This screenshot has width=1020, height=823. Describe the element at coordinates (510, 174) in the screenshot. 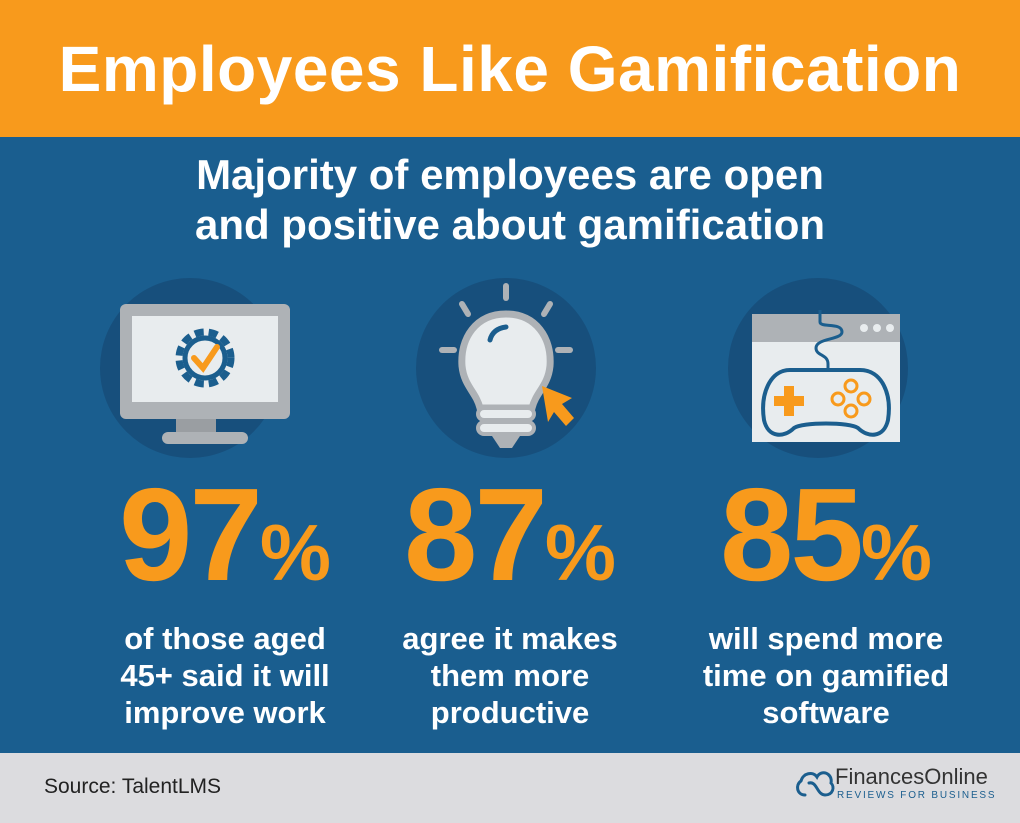

I see `subtitle-line: Majority of employees are open` at that location.